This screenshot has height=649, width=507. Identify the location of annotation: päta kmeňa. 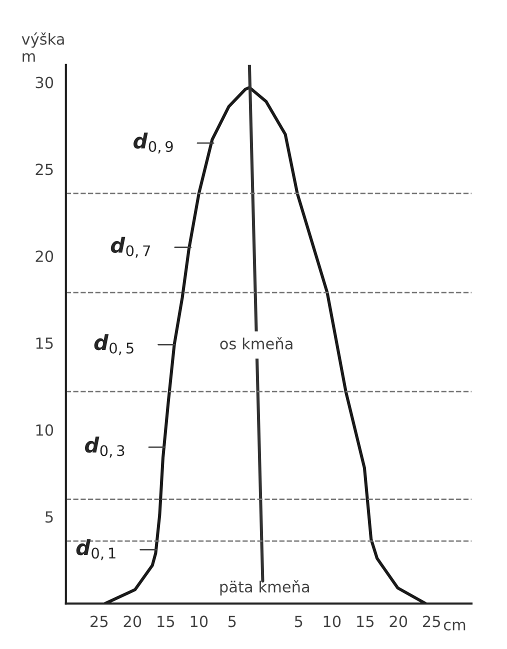
(264, 588).